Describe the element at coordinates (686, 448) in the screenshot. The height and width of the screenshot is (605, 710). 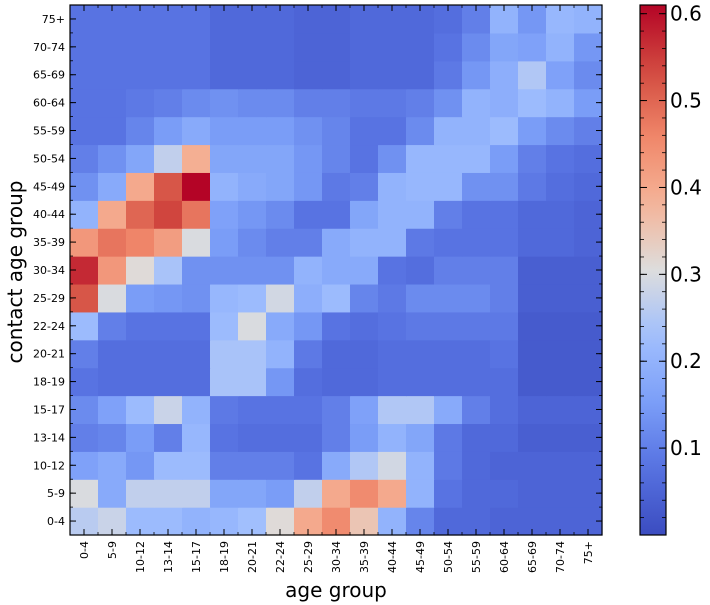
I see `colorbar-tick-label: 0.1` at that location.